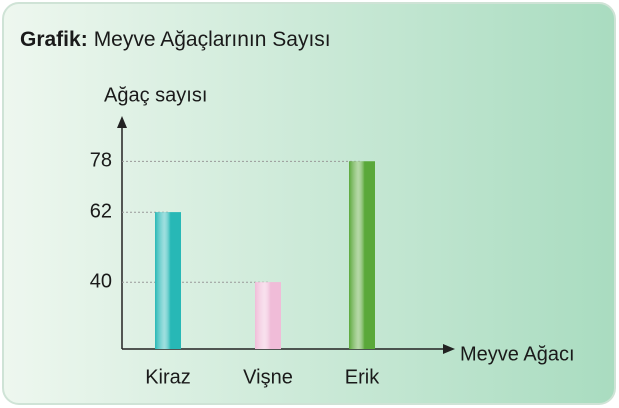  Describe the element at coordinates (54, 39) in the screenshot. I see `title-label: Grafik:` at that location.